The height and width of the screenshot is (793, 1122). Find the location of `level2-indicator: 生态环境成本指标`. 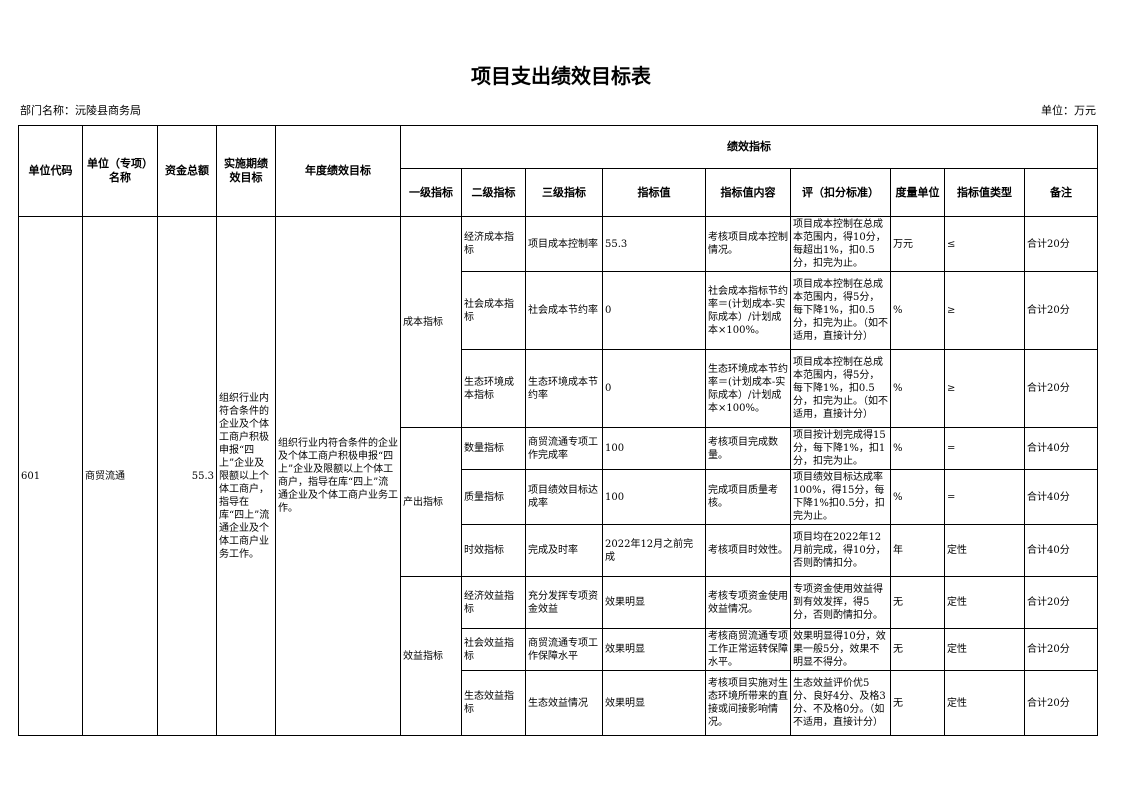

level2-indicator: 生态环境成本指标 is located at coordinates (493, 388).